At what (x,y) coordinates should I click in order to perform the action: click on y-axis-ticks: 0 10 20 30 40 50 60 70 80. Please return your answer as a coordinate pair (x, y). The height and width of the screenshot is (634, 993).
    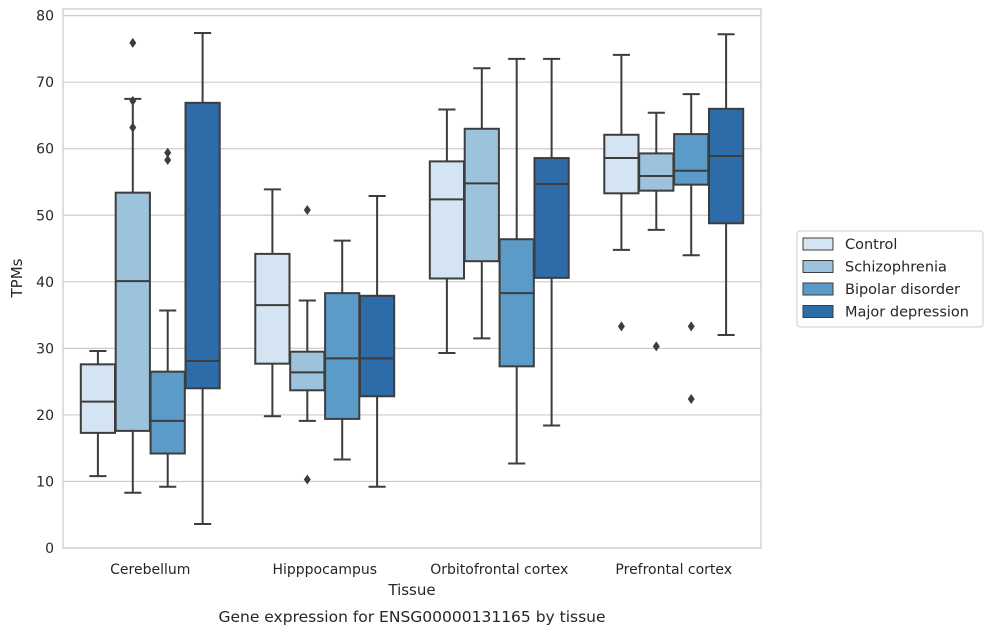
    Looking at the image, I should click on (45, 283).